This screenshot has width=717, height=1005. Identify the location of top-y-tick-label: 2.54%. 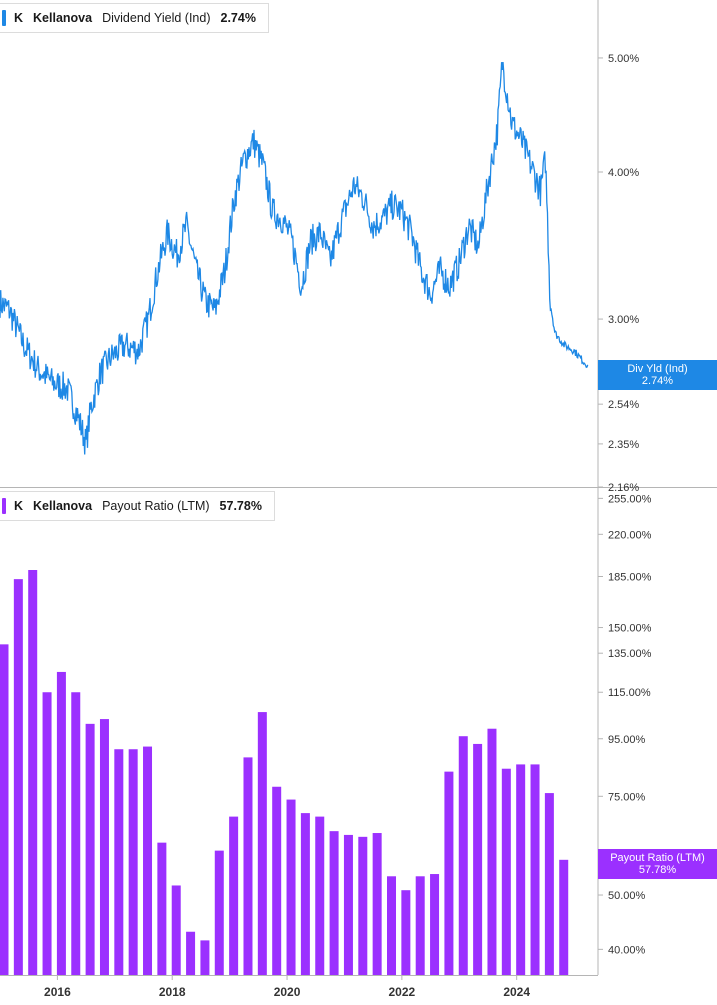
(623, 405).